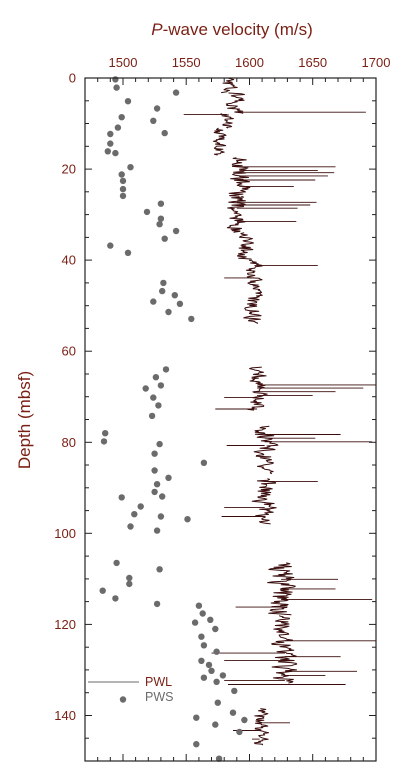 This screenshot has height=779, width=402. Describe the element at coordinates (157, 29) in the screenshot. I see `x-axis-title-italic: P` at that location.